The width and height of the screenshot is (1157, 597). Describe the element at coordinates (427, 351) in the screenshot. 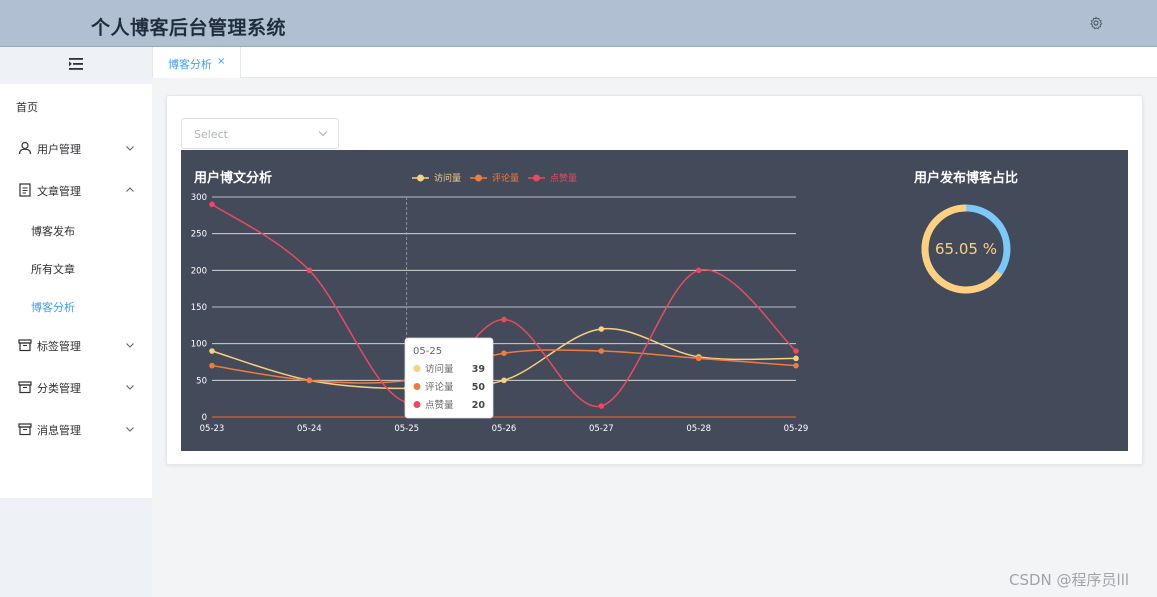

I see `tooltip-title: 05-25` at that location.